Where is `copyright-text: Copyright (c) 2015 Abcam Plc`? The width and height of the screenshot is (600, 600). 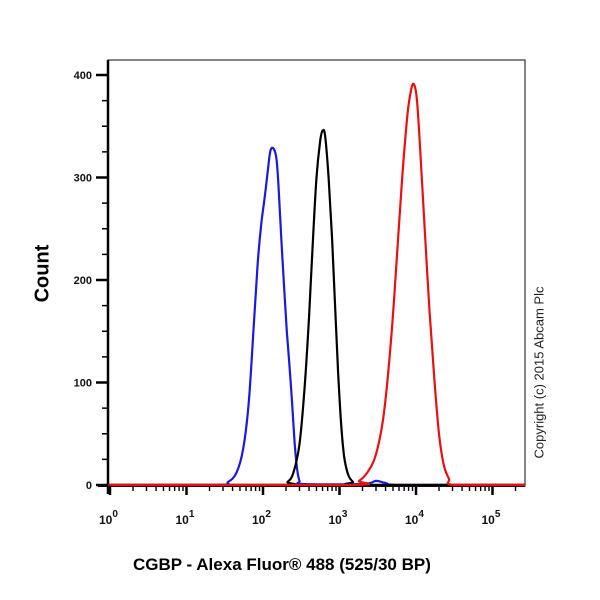
copyright-text: Copyright (c) 2015 Abcam Plc is located at coordinates (539, 372).